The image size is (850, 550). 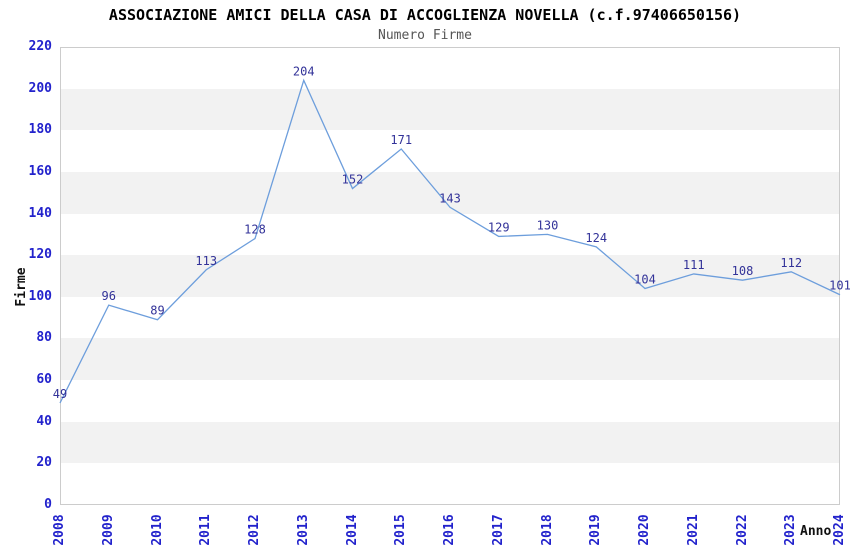 I want to click on y-tick-label: 180, so click(x=40, y=130).